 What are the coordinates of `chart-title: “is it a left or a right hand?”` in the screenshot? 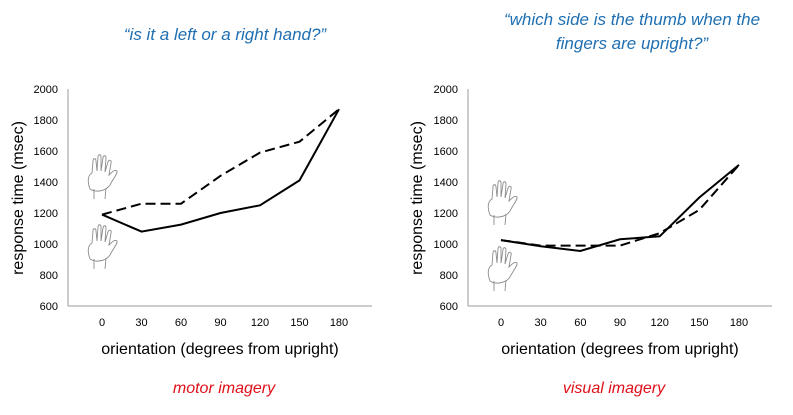 It's located at (226, 34).